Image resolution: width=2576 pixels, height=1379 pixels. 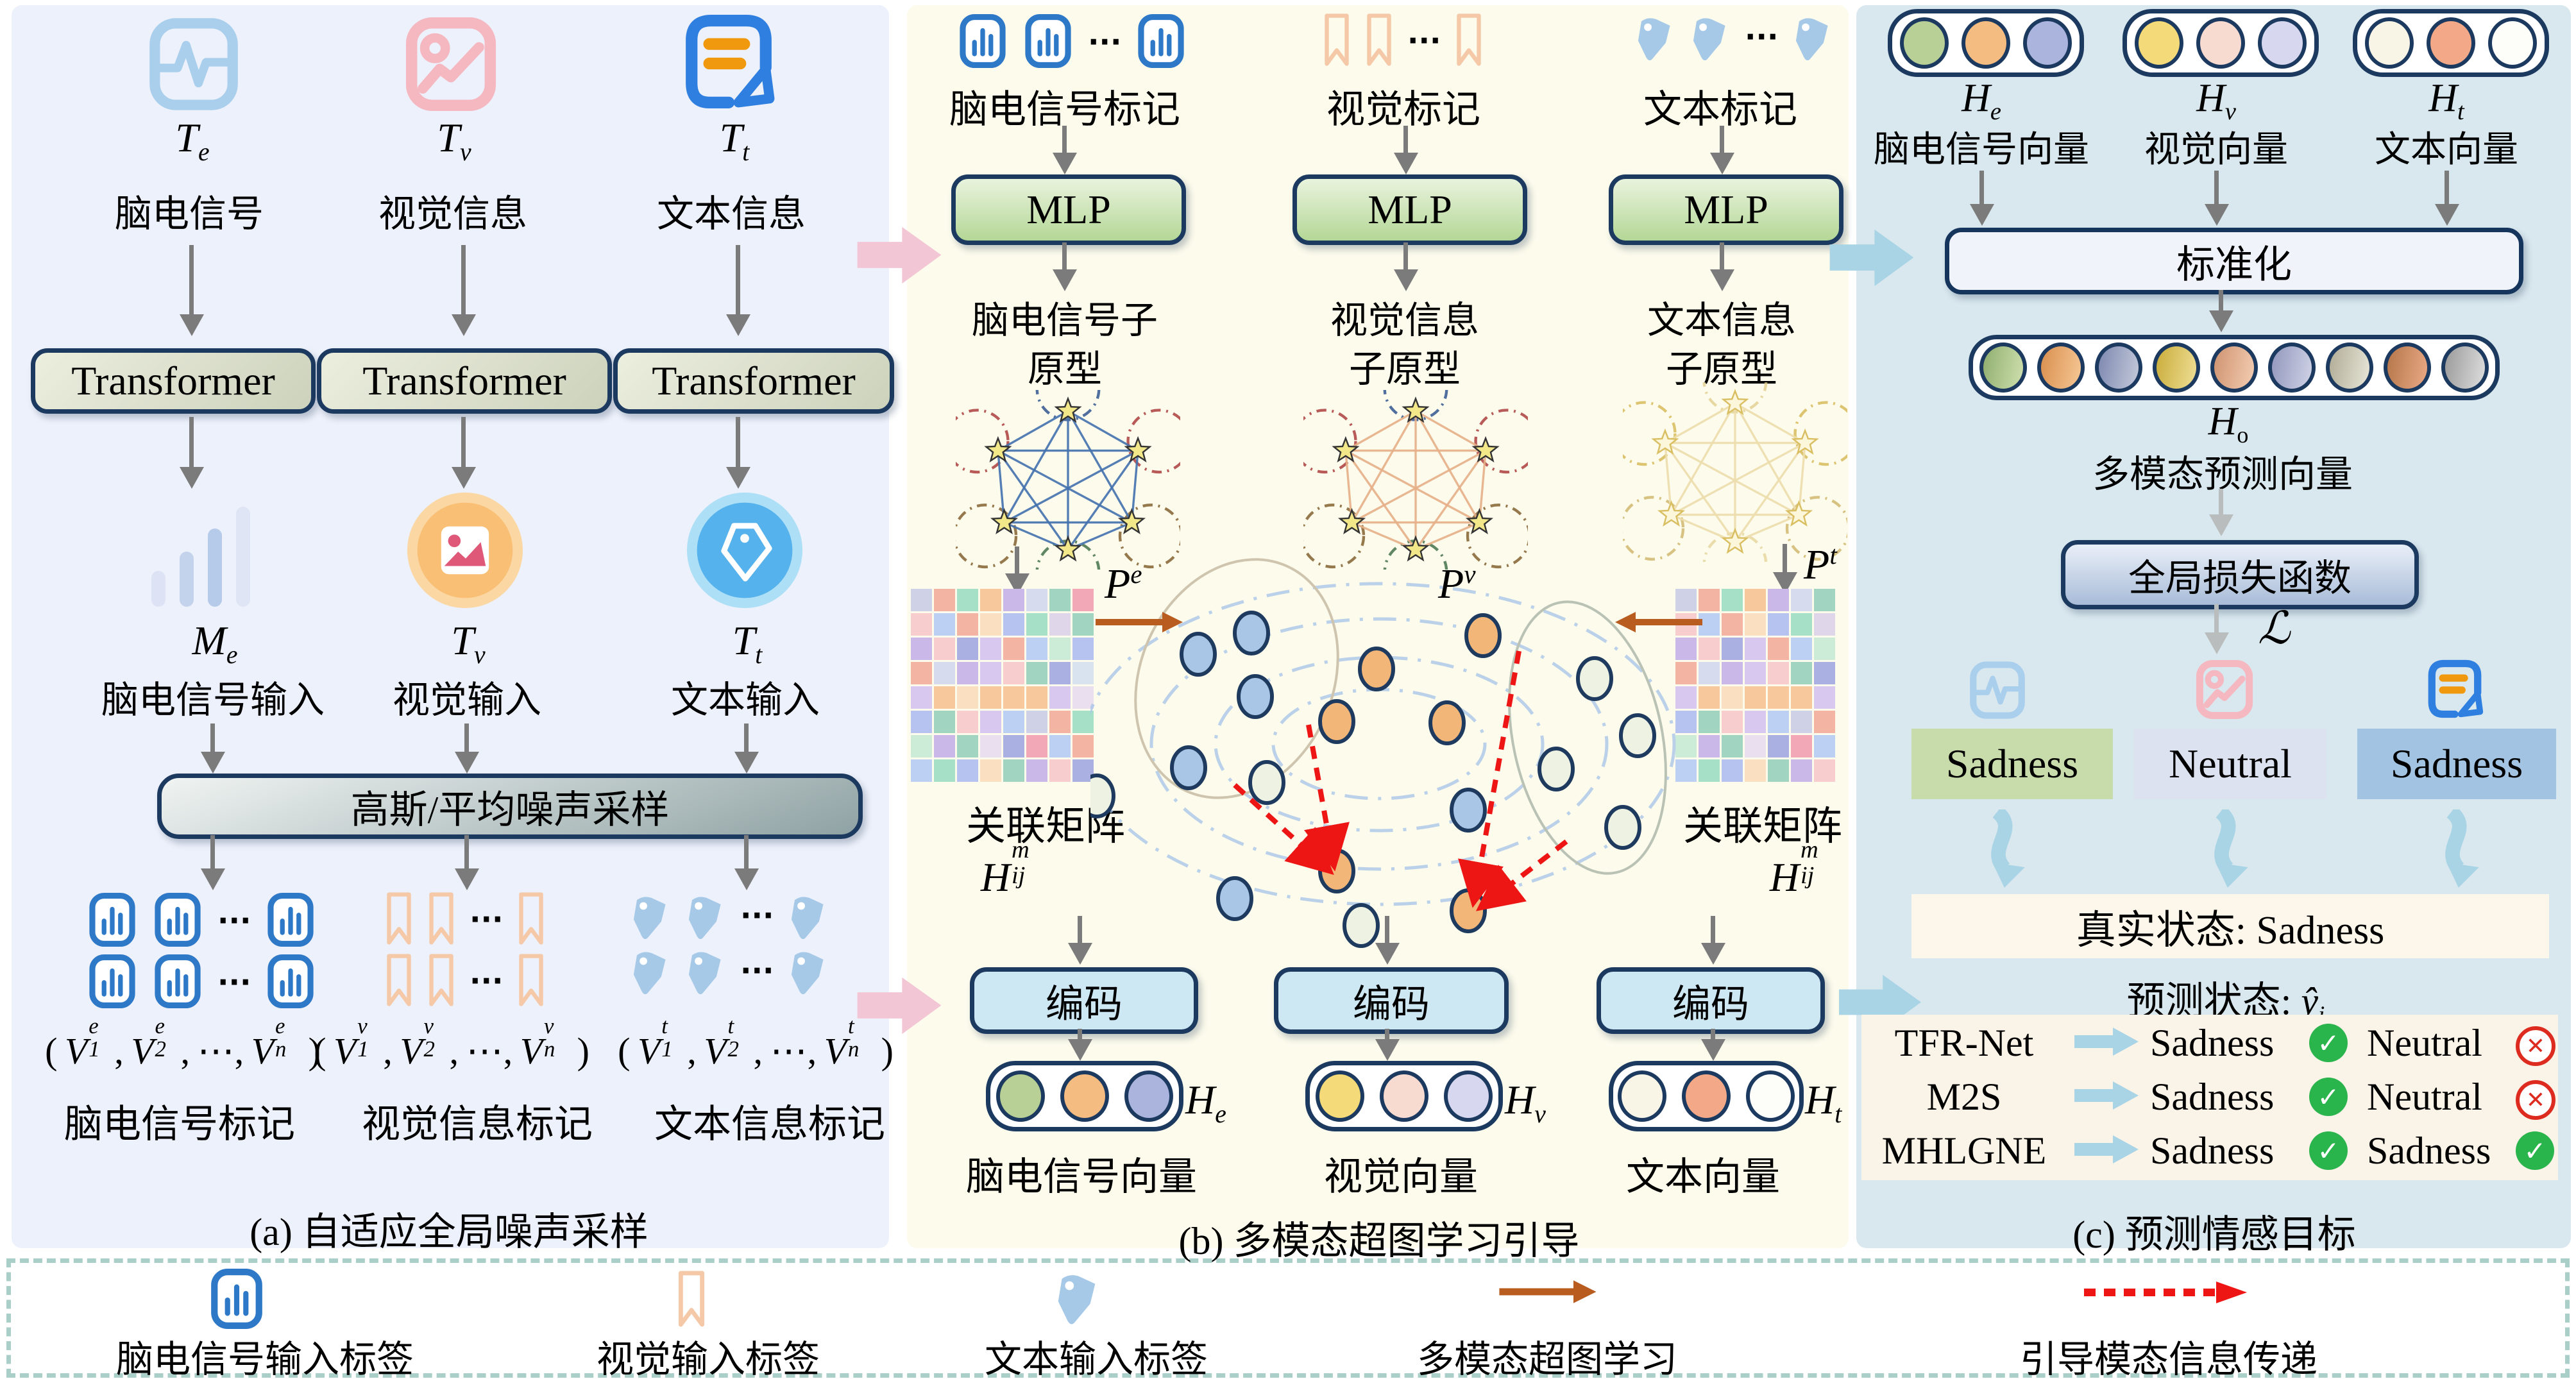 I want to click on flow-arrow-a-to-b-top, so click(x=899, y=256).